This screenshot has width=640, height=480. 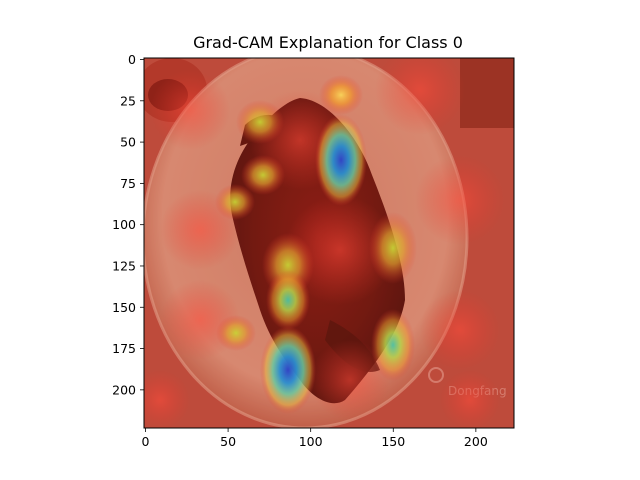 I want to click on y-tick-label: 50, so click(x=128, y=142).